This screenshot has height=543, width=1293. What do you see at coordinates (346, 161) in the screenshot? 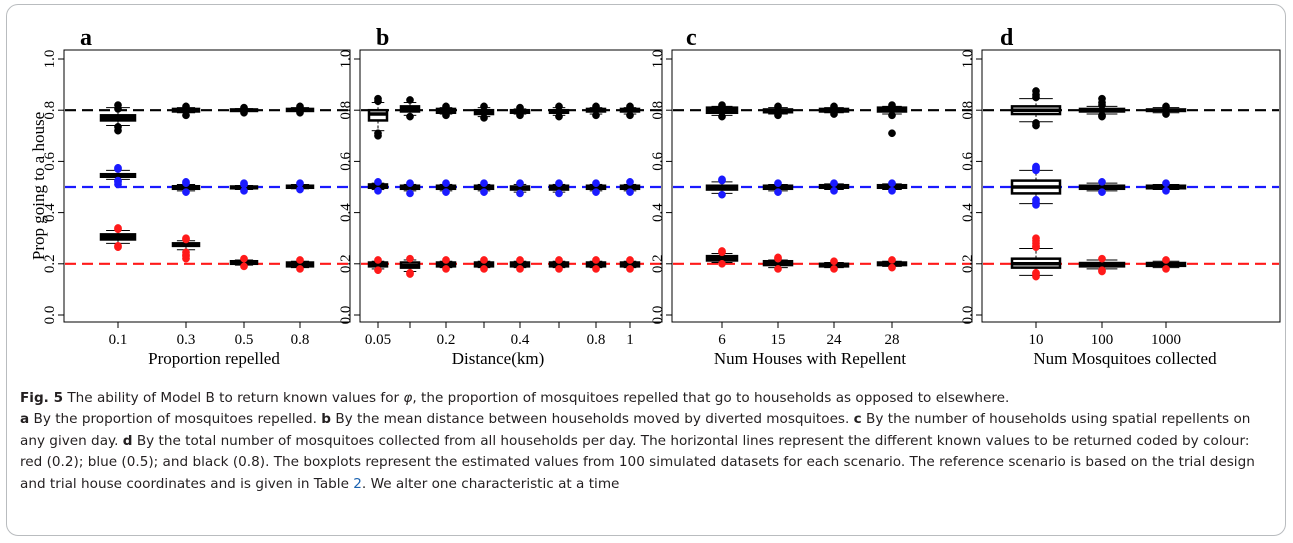
I see `y-tick-label-b: 0.6` at bounding box center [346, 161].